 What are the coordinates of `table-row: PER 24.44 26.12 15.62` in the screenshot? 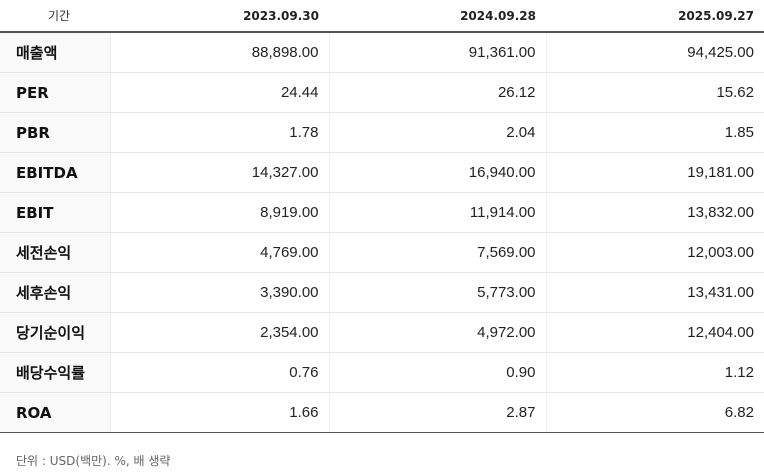 It's located at (382, 92).